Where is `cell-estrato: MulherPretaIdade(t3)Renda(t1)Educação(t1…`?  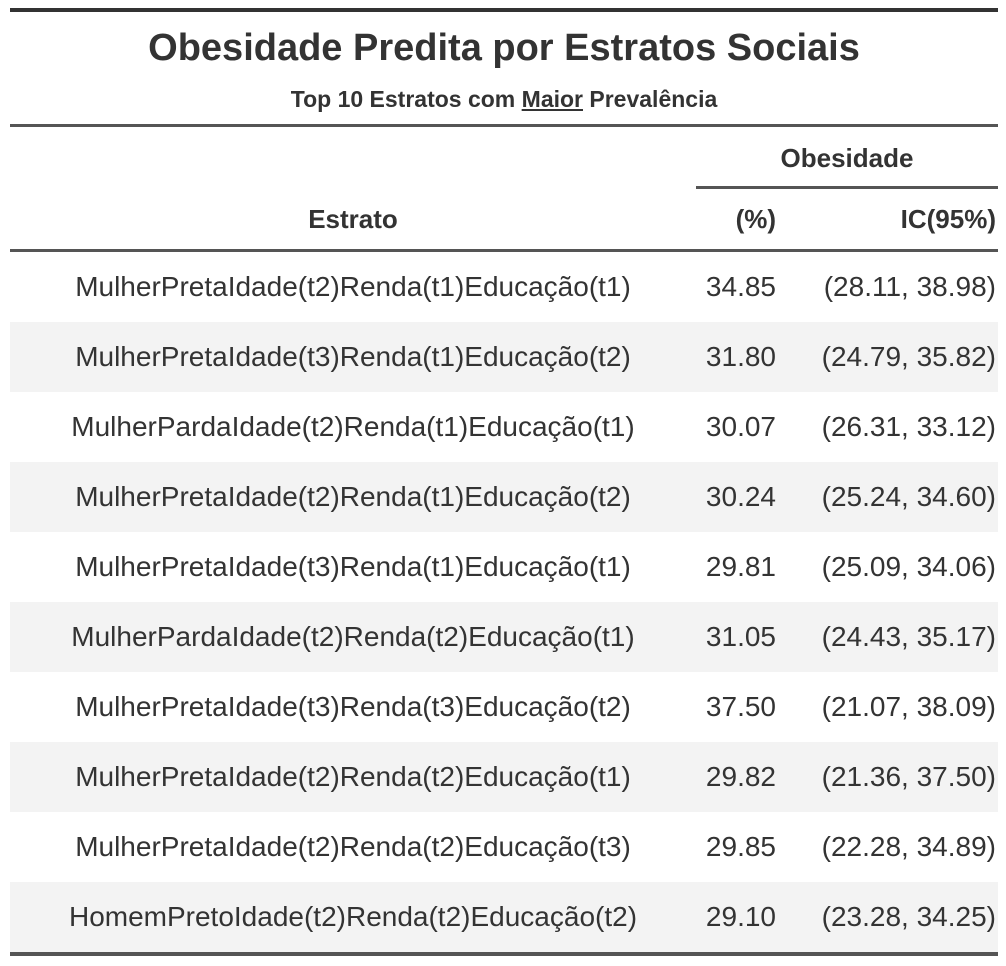
cell-estrato: MulherPretaIdade(t3)Renda(t1)Educação(t1… is located at coordinates (353, 566).